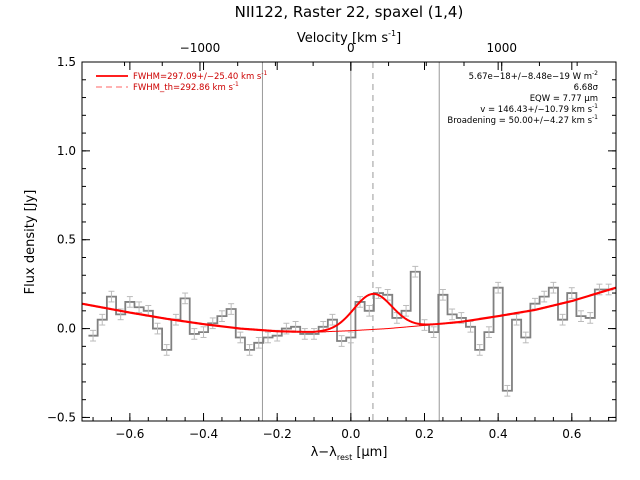  Describe the element at coordinates (349, 37) in the screenshot. I see `top-axis-label: Velocity [km s-1]` at that location.